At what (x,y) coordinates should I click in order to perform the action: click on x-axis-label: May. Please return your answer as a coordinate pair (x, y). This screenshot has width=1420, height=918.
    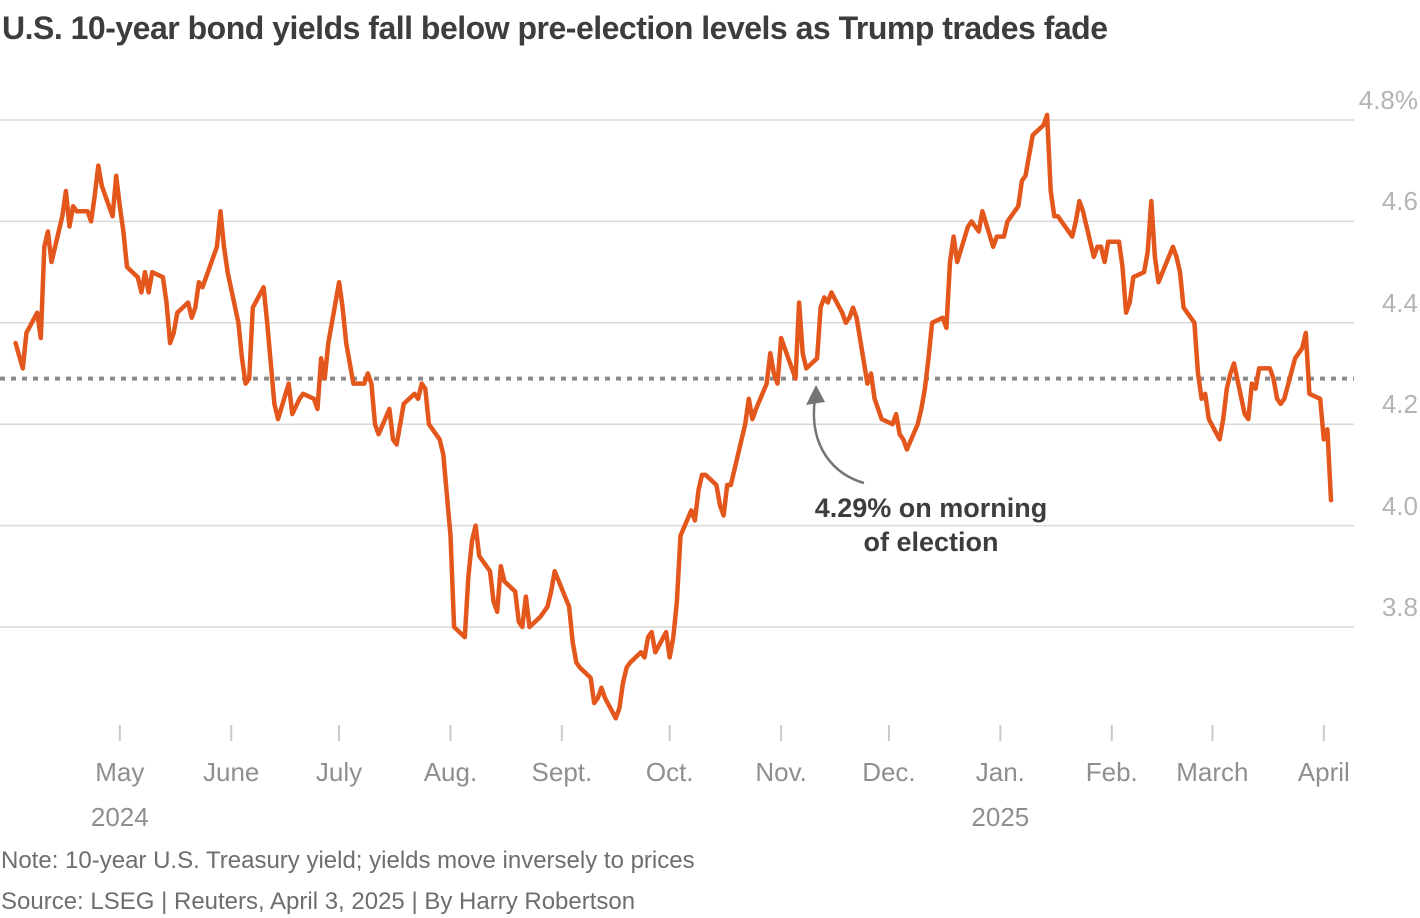
    Looking at the image, I should click on (120, 772).